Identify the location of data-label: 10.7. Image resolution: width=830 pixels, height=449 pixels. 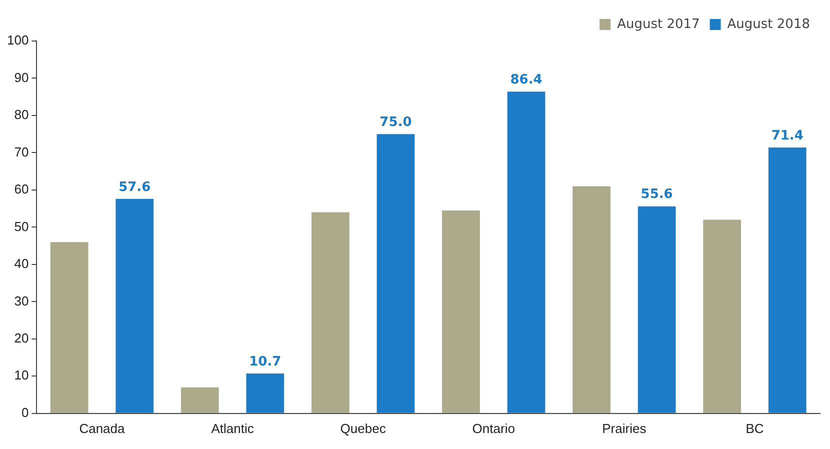
(265, 362).